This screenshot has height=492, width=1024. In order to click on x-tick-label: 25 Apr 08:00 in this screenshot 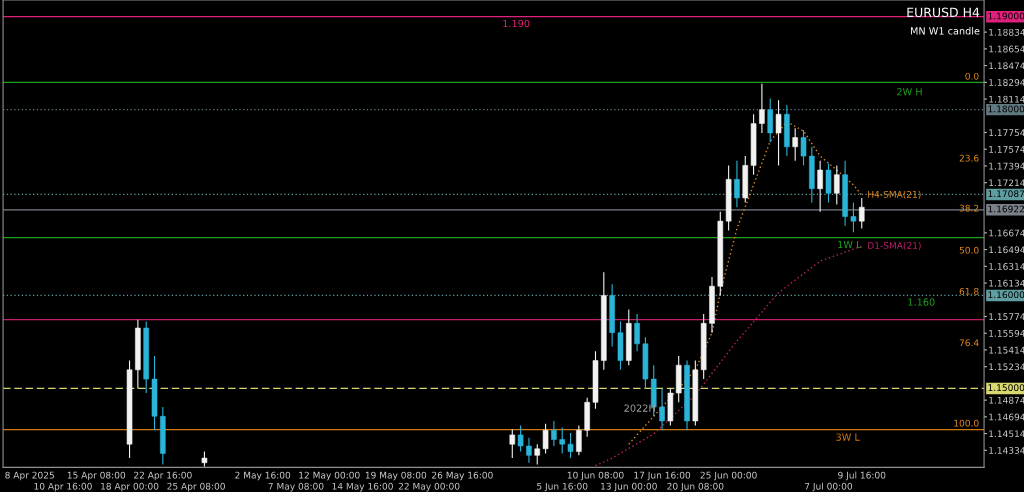, I will do `click(196, 487)`.